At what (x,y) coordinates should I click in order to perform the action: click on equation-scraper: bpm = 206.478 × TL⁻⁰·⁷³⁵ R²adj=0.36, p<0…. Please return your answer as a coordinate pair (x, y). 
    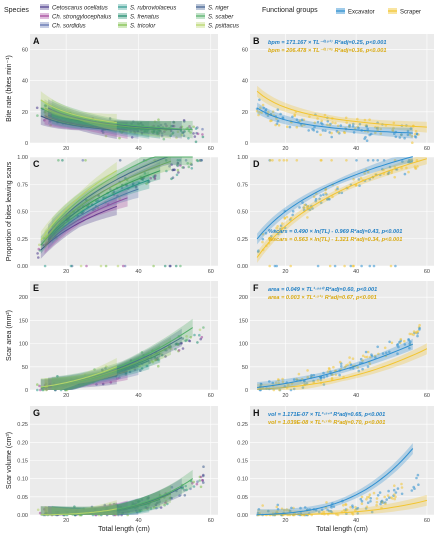
    Looking at the image, I should click on (327, 50).